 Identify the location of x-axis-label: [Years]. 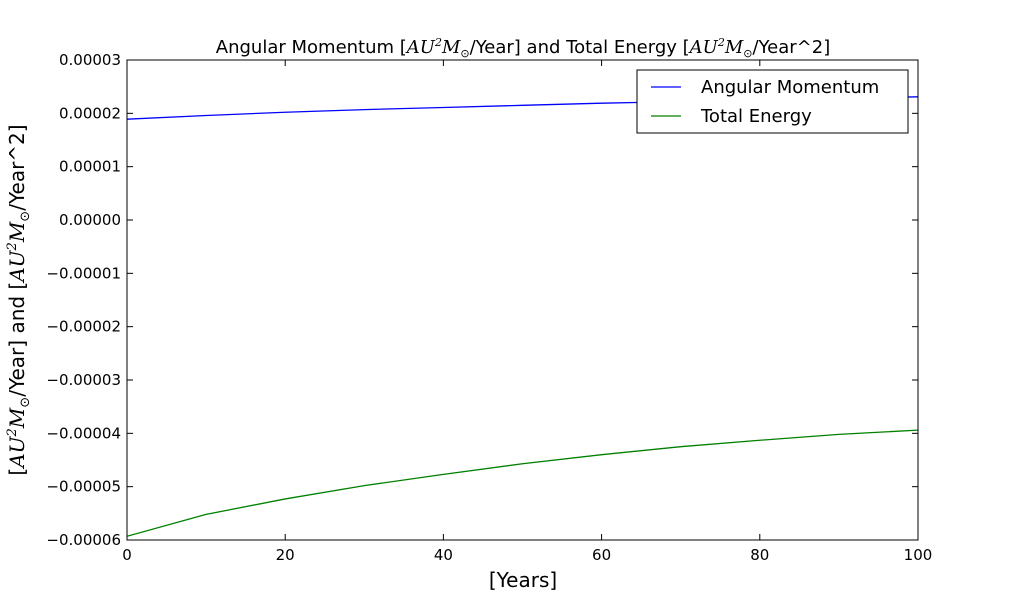
(523, 580).